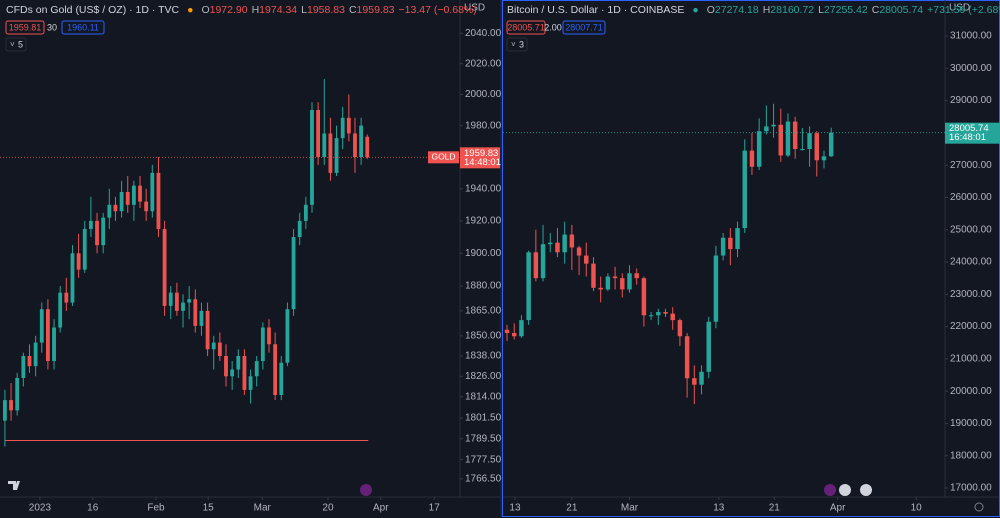  What do you see at coordinates (572, 508) in the screenshot?
I see `x-tick-label: 21` at bounding box center [572, 508].